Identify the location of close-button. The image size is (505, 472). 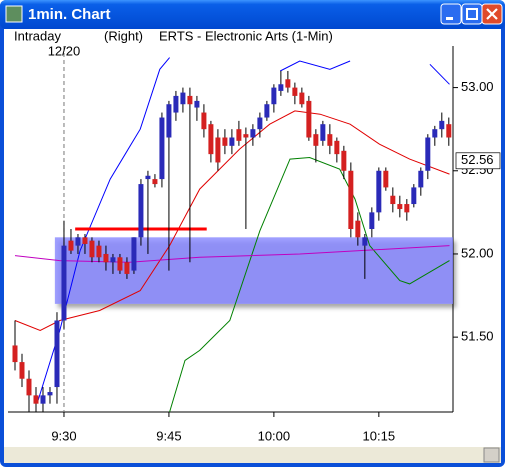
(492, 14).